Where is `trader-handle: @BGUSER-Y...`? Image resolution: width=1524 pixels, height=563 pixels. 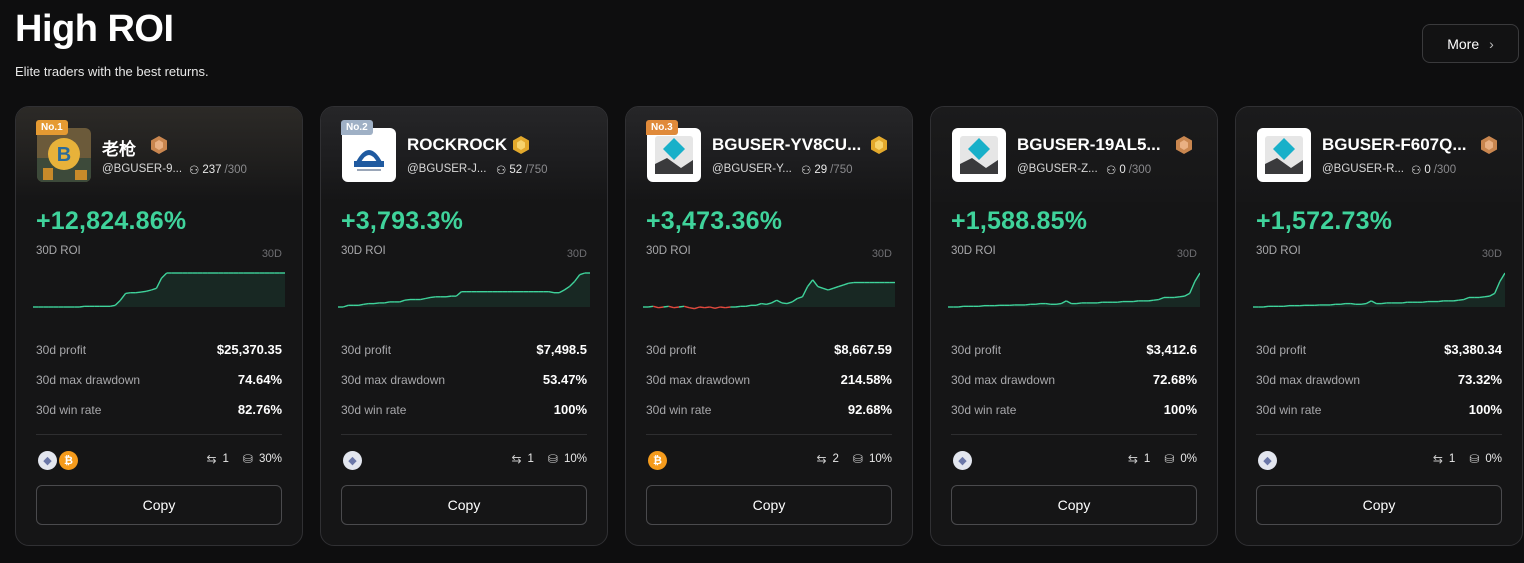 trader-handle: @BGUSER-Y... is located at coordinates (752, 169).